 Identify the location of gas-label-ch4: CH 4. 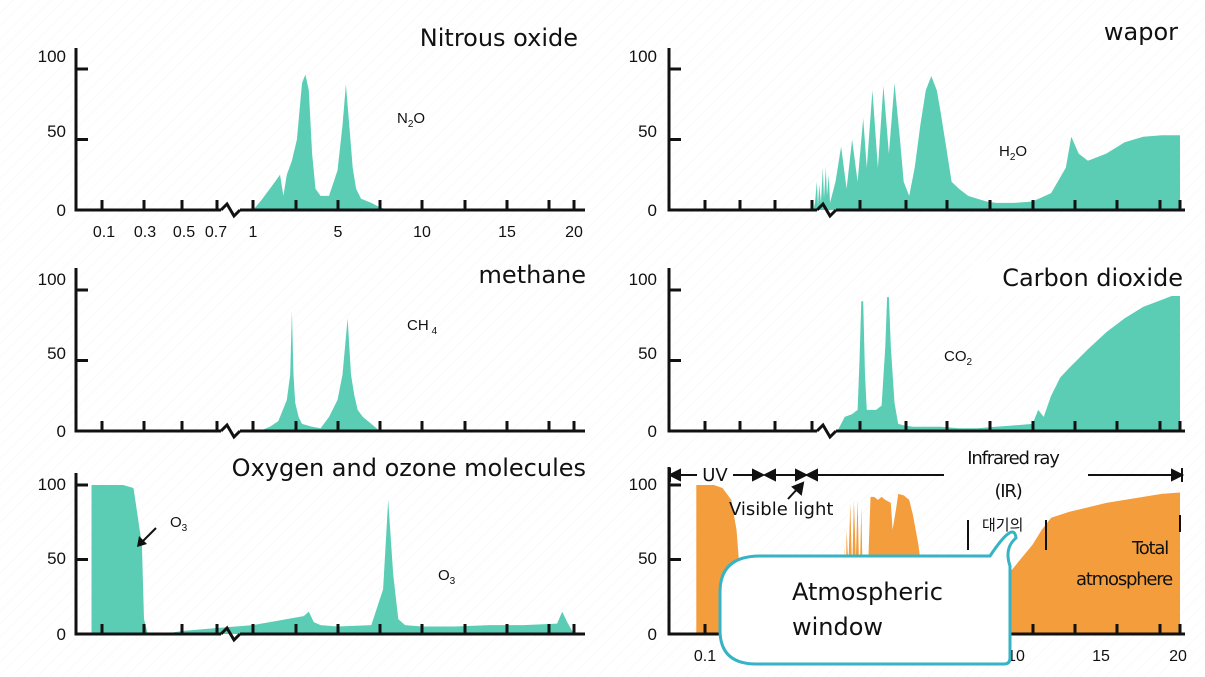
(422, 327).